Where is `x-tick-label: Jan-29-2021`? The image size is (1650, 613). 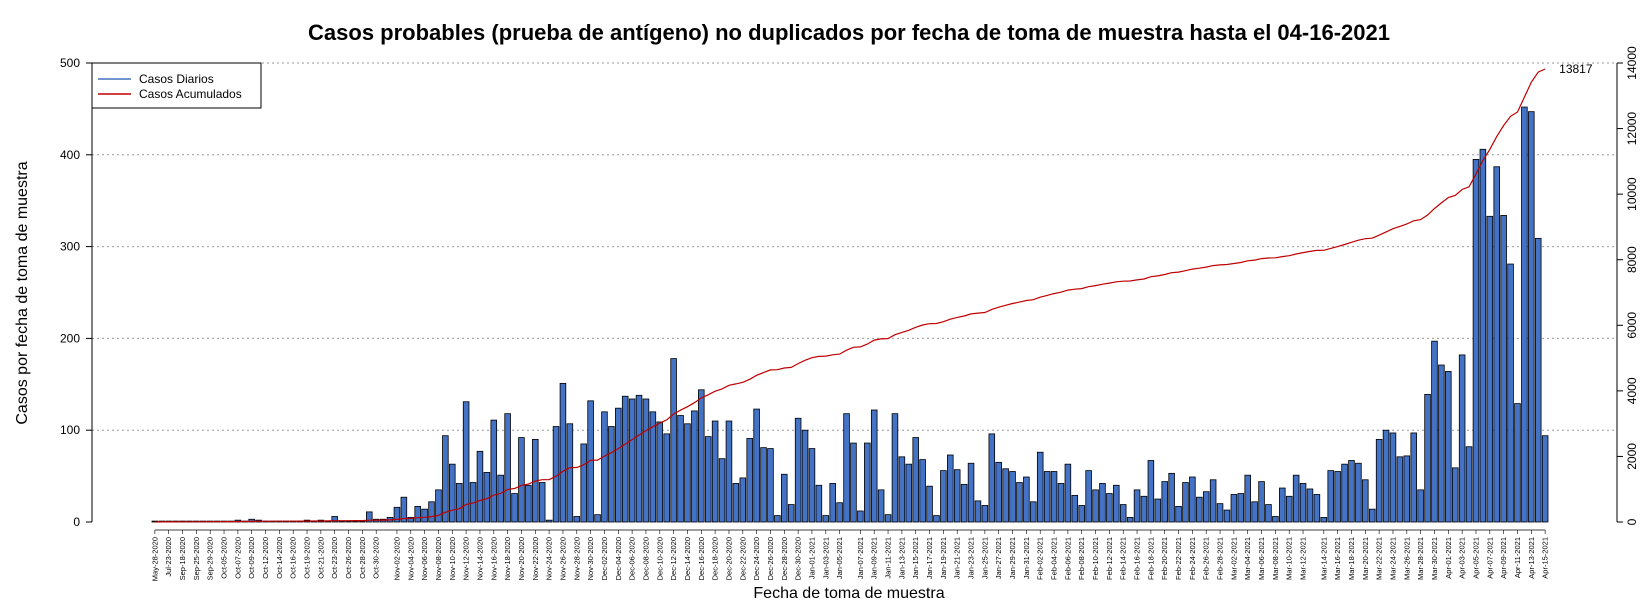 x-tick-label: Jan-29-2021 is located at coordinates (1012, 558).